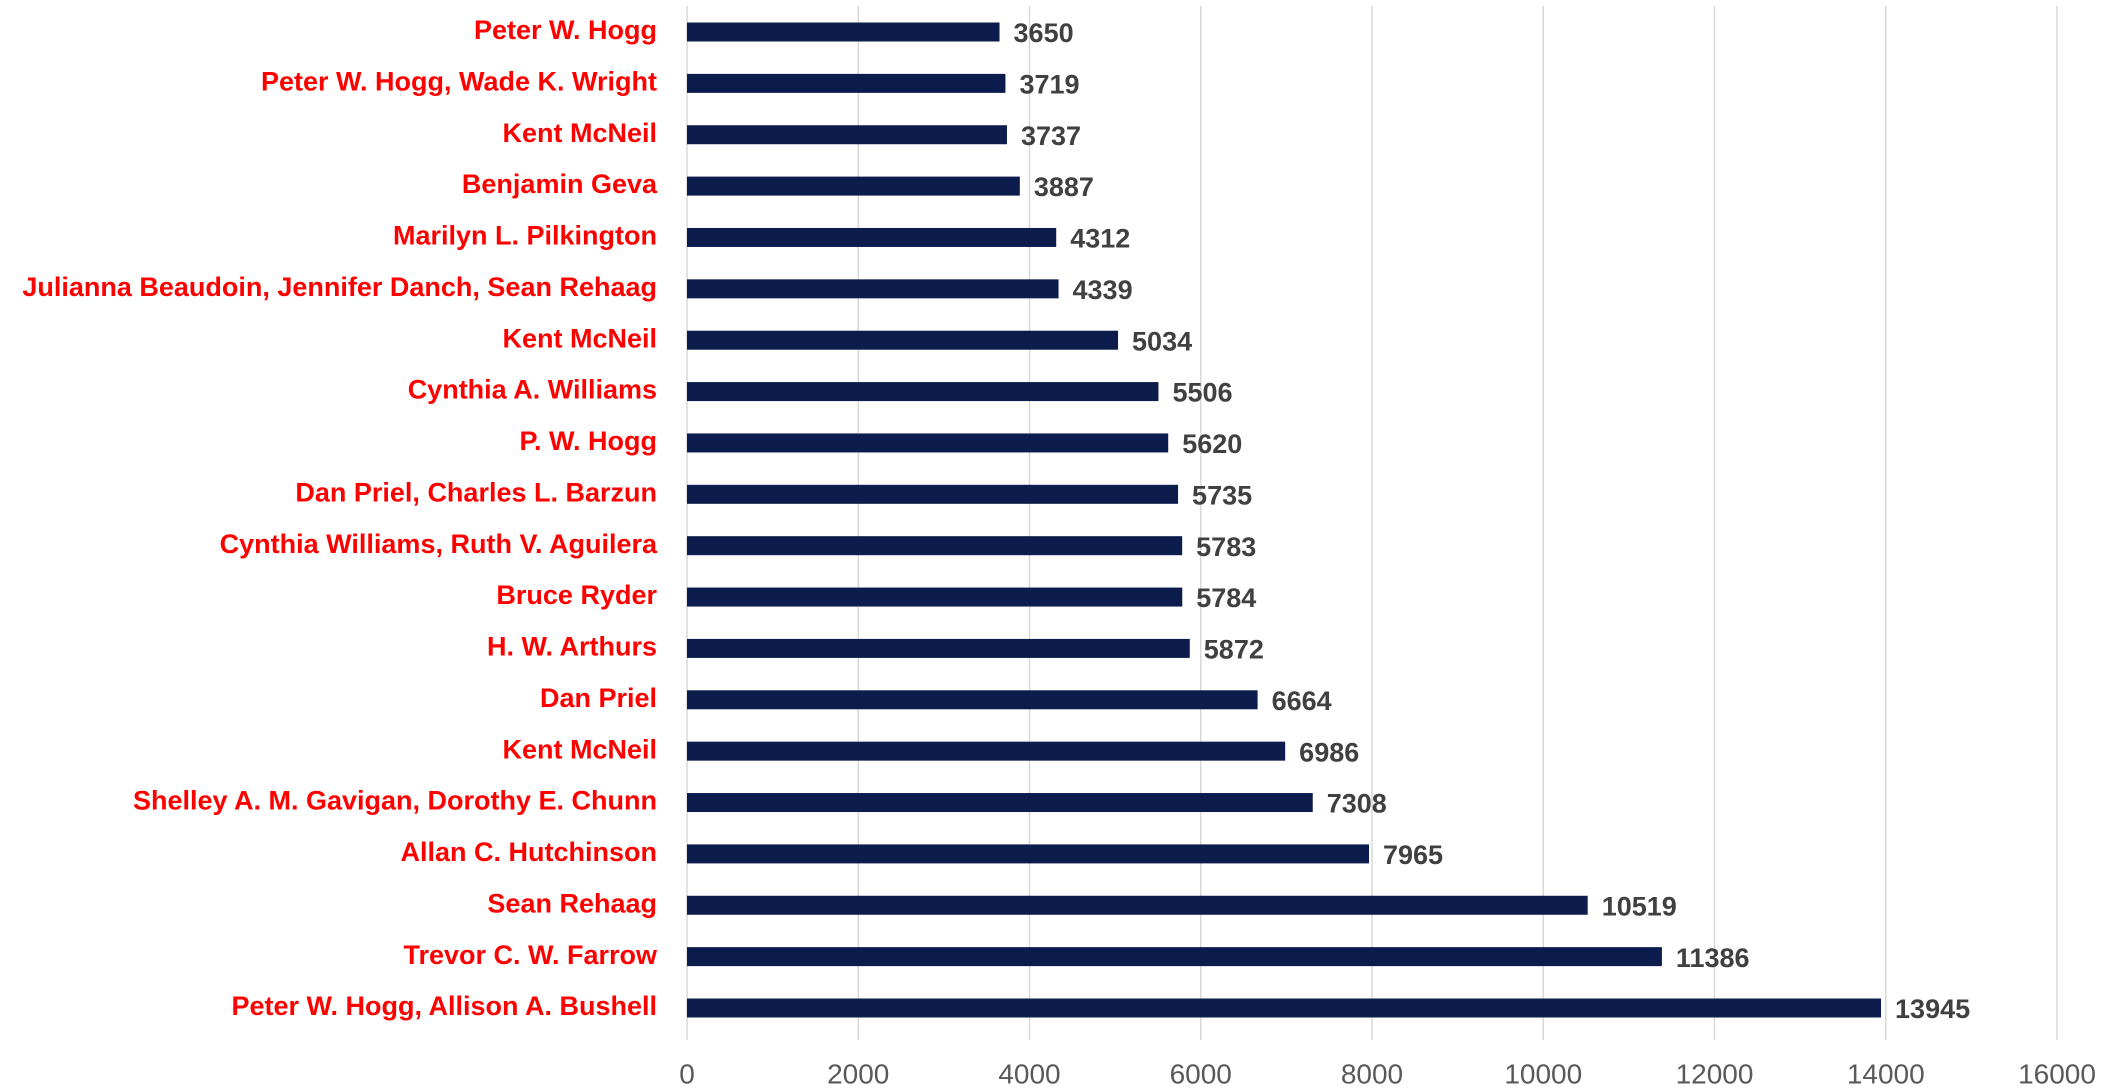 The image size is (2116, 1089). What do you see at coordinates (1932, 1009) in the screenshot?
I see `value-label: 13945` at bounding box center [1932, 1009].